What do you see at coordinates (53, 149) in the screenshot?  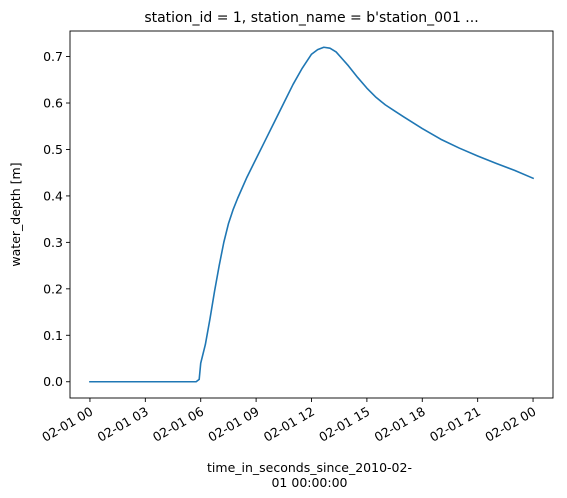 I see `y-tick-label: 0.5` at bounding box center [53, 149].